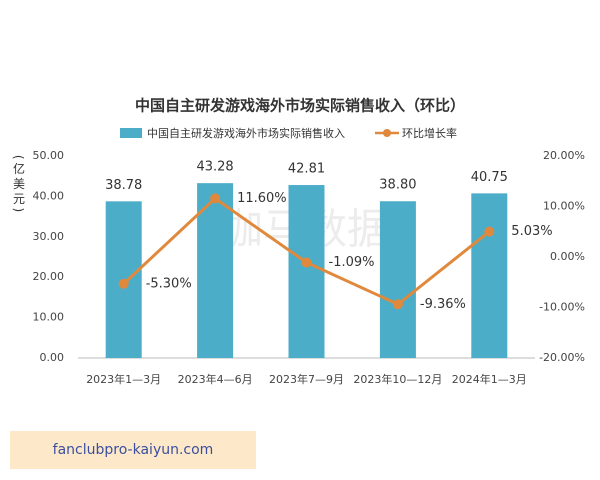  What do you see at coordinates (562, 307) in the screenshot?
I see `y2-tick-label: -10.00%` at bounding box center [562, 307].